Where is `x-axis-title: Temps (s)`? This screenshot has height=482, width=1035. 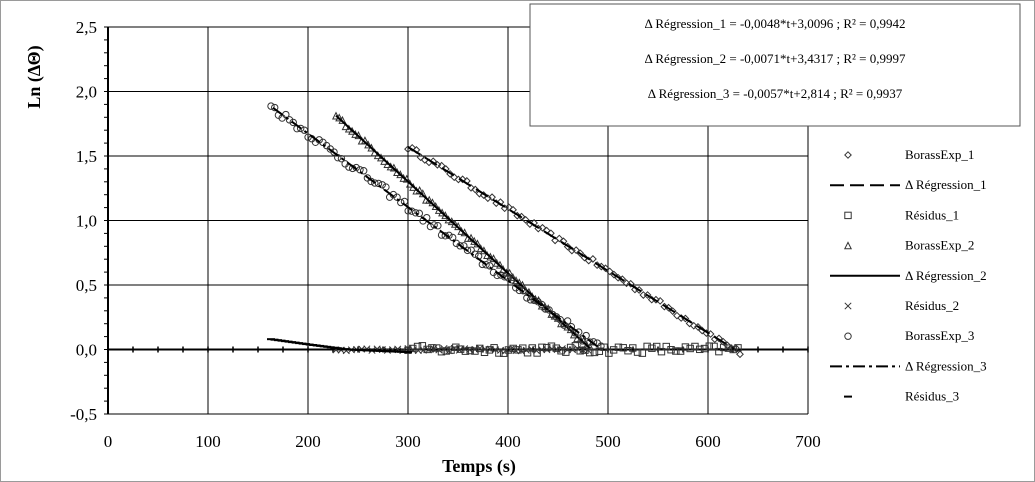 x-axis-title: Temps (s) is located at coordinates (479, 466).